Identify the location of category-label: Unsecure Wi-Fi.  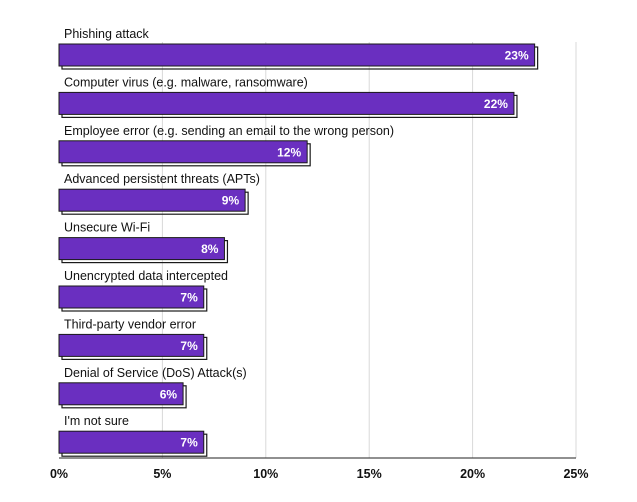
(107, 228).